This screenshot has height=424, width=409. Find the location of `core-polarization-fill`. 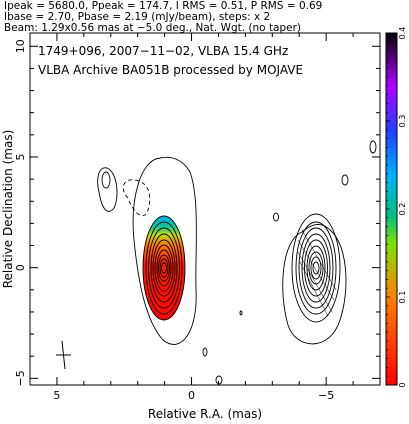

core-polarization-fill is located at coordinates (164, 268).